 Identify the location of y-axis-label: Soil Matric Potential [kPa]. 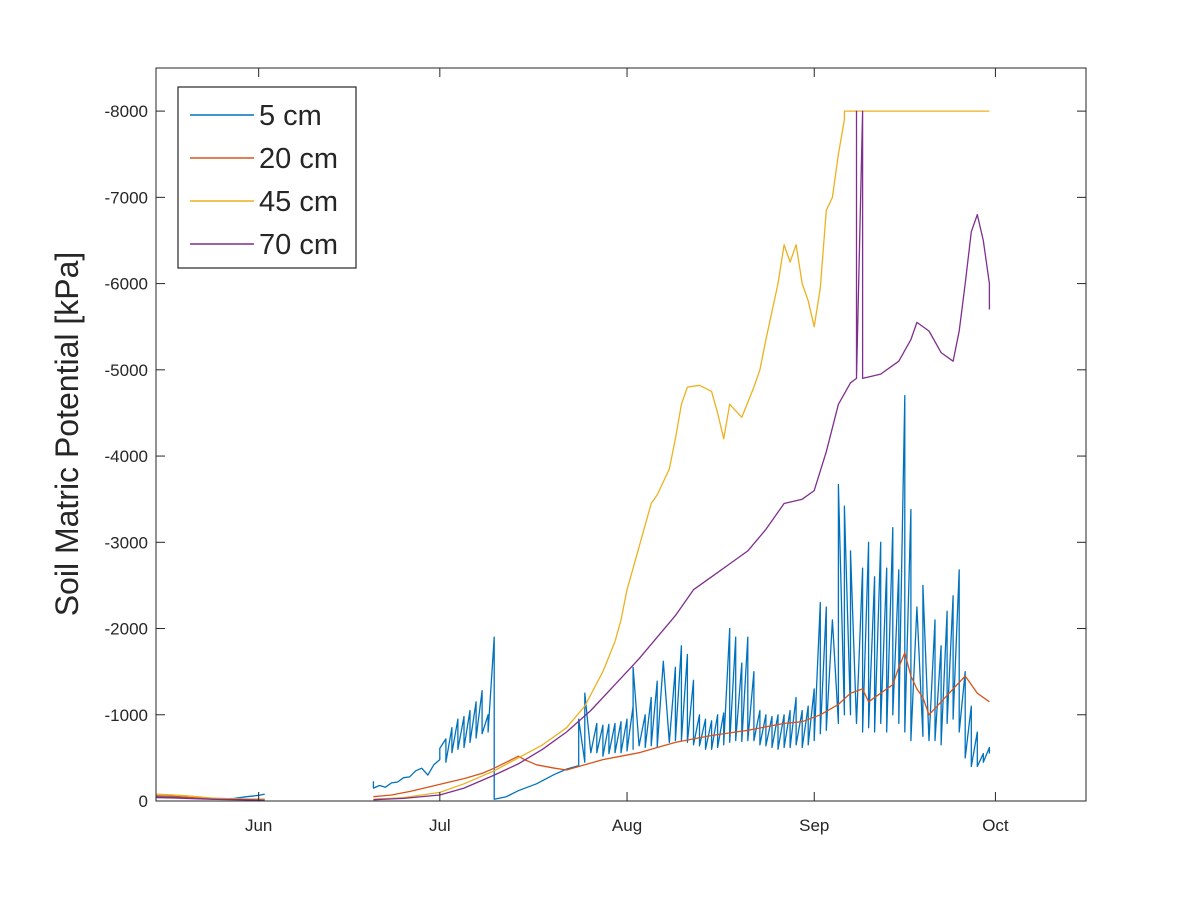
(67, 434).